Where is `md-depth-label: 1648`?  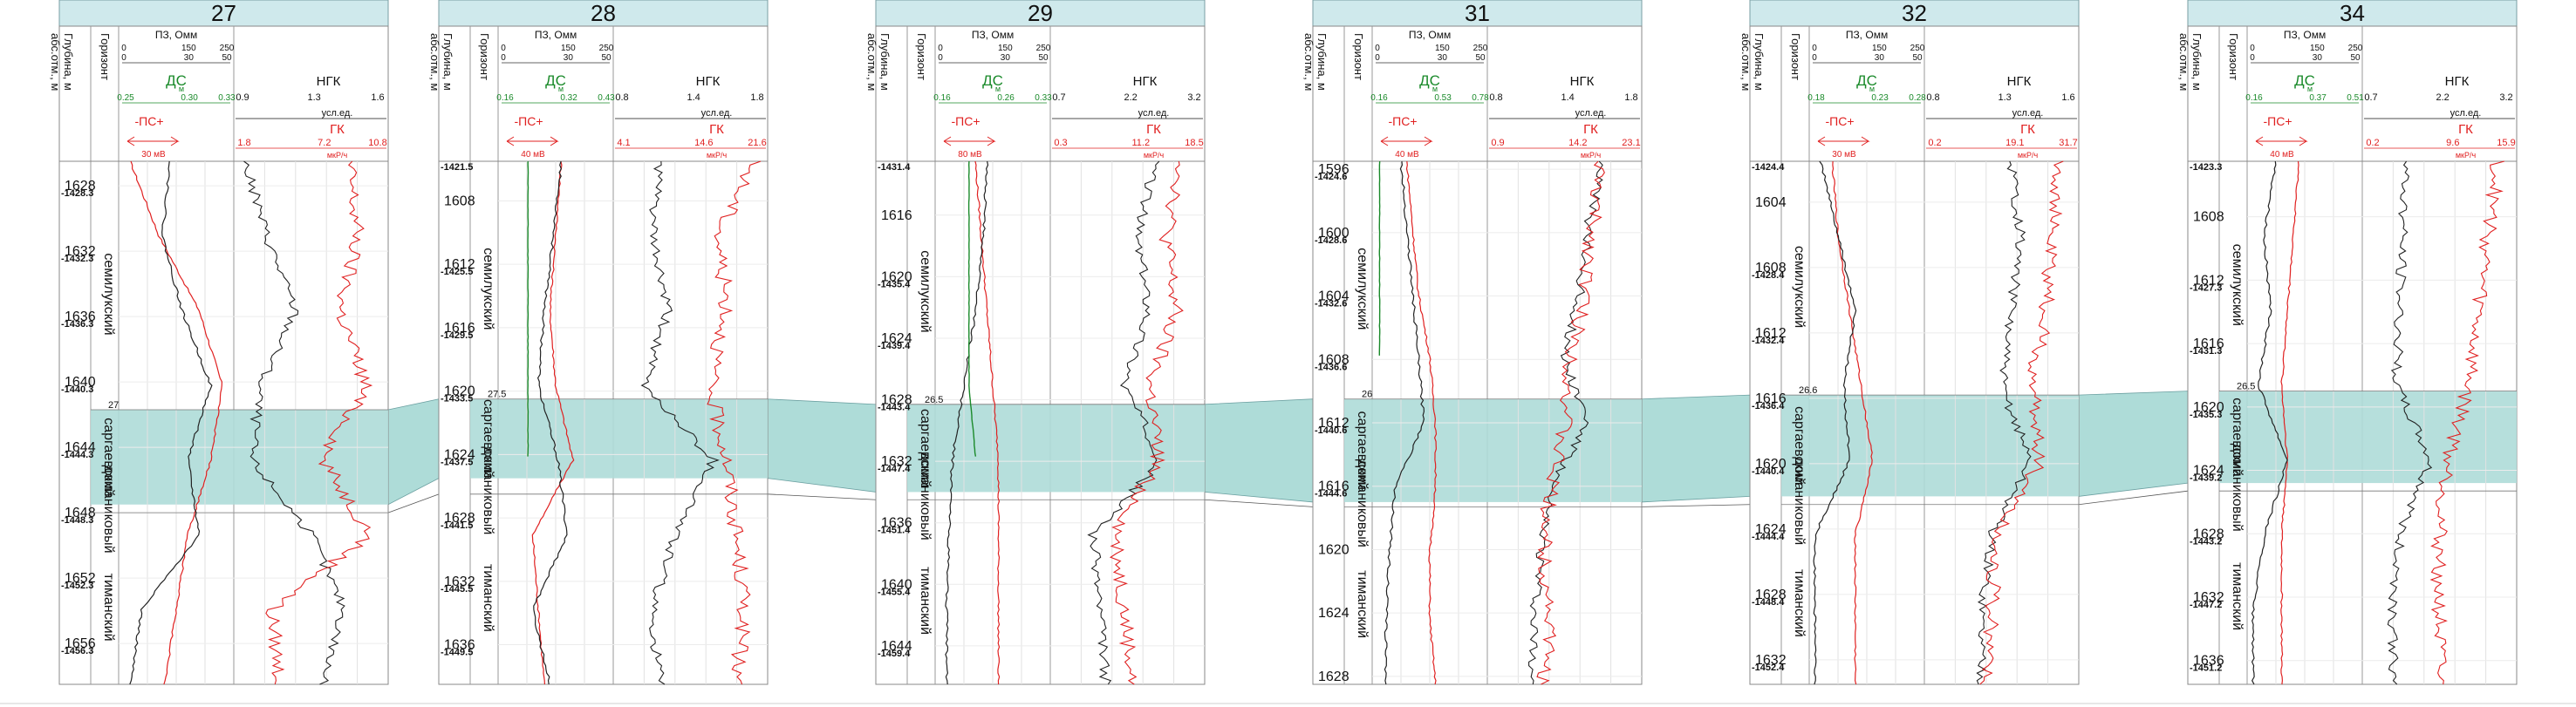 md-depth-label: 1648 is located at coordinates (80, 513).